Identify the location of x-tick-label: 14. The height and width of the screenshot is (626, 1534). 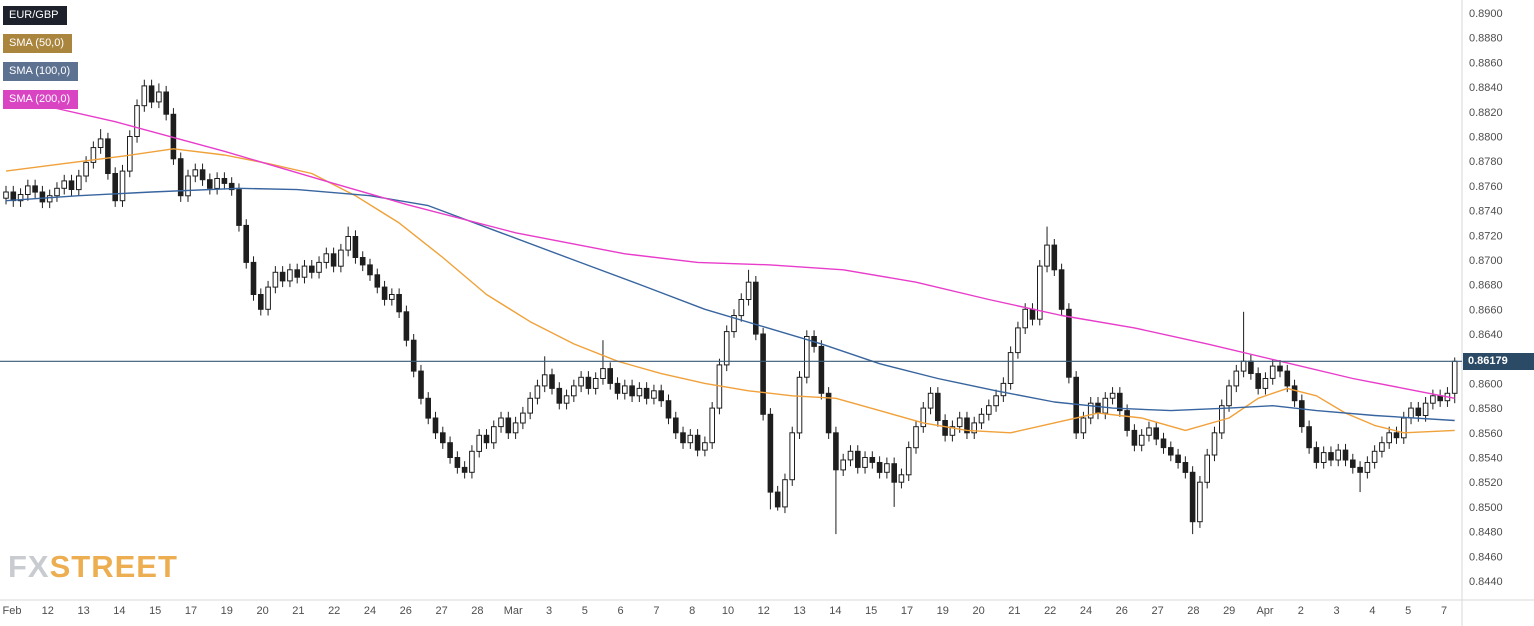
(835, 611).